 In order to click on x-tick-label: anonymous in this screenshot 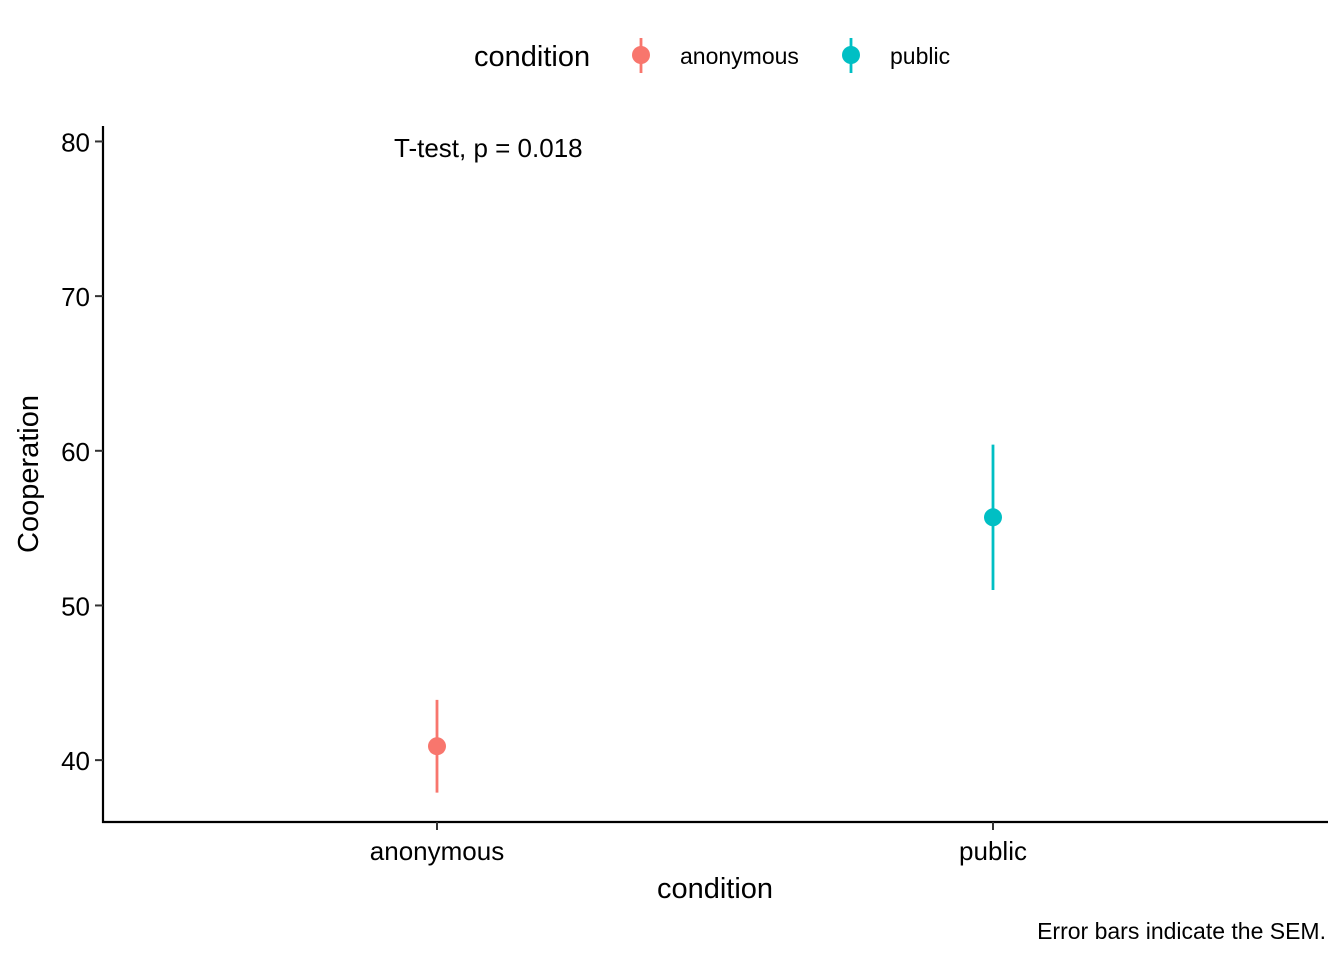, I will do `click(437, 851)`.